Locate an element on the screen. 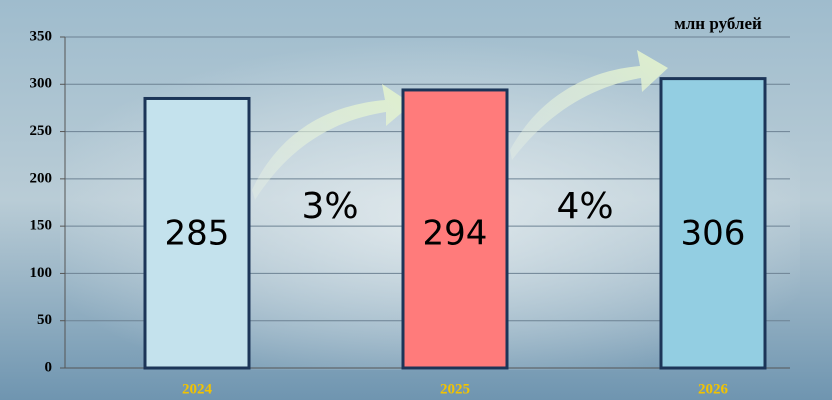 The width and height of the screenshot is (832, 400). value-label: 306 is located at coordinates (713, 234).